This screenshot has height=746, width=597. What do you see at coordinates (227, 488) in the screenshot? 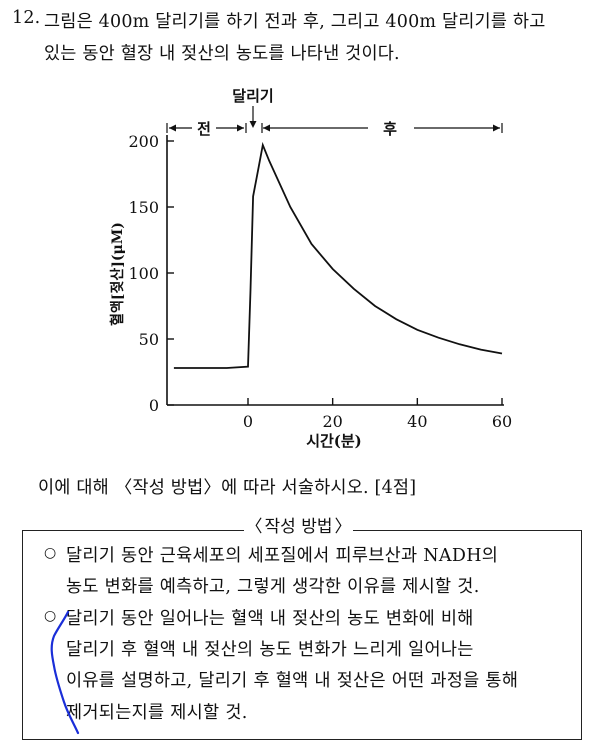
I see `instruction-text: 이에 대해 〈작성 방법〉에 따라 서술하시오. [4점]` at bounding box center [227, 488].